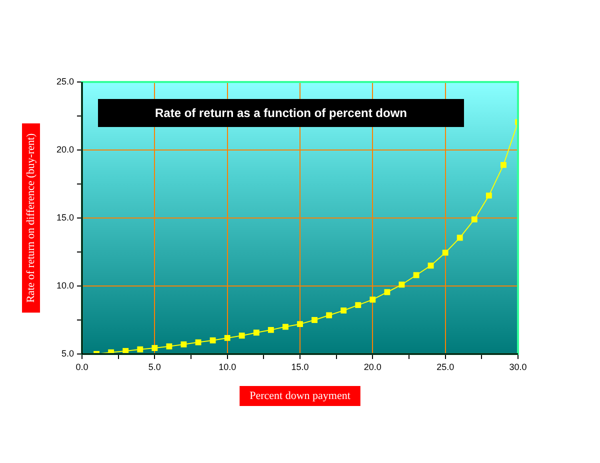 This screenshot has height=463, width=600. Describe the element at coordinates (373, 367) in the screenshot. I see `x-tick-label: 20.0` at that location.